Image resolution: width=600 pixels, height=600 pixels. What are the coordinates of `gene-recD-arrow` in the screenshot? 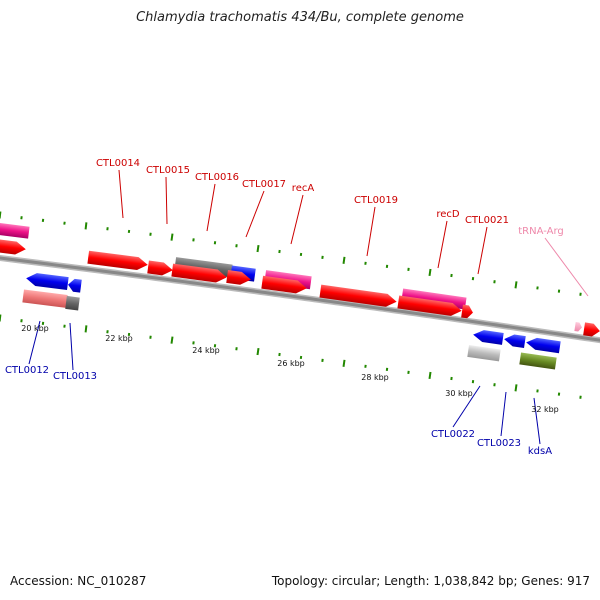 It's located at (429, 305).